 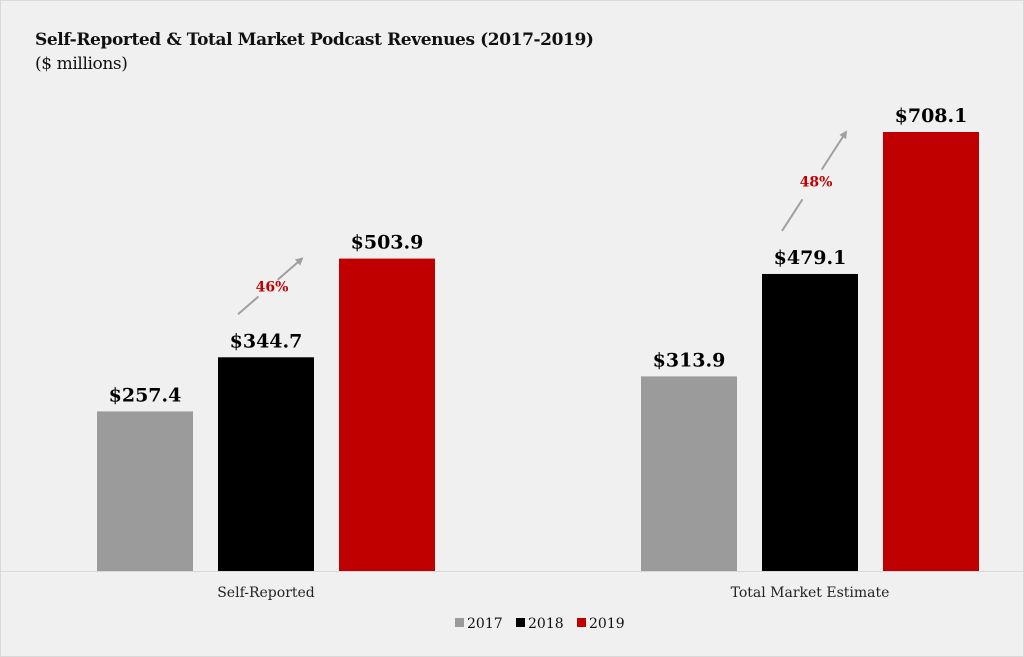 I want to click on legend-label: 2019, so click(x=607, y=624).